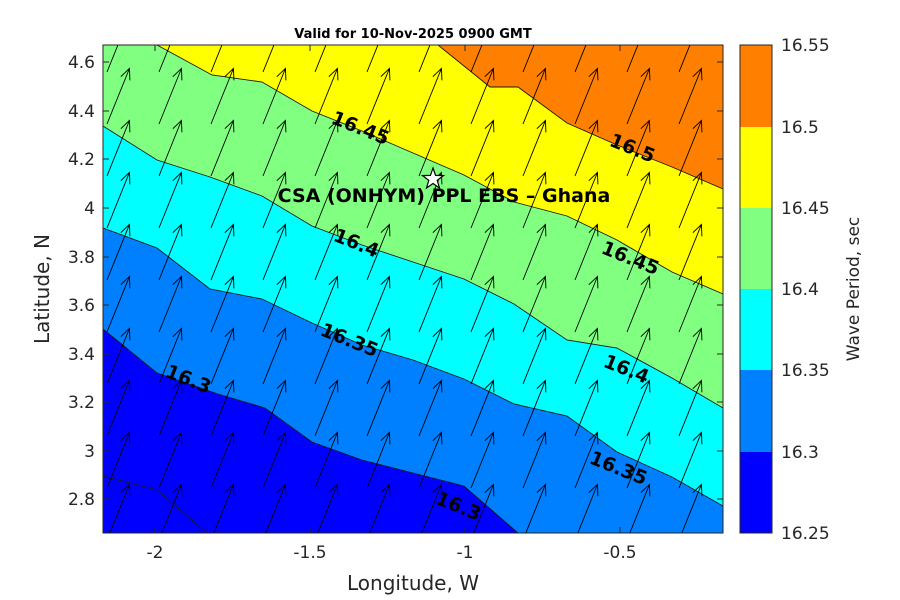 This screenshot has width=900, height=600. Describe the element at coordinates (805, 534) in the screenshot. I see `colorbar-tick-label: 16.25` at that location.